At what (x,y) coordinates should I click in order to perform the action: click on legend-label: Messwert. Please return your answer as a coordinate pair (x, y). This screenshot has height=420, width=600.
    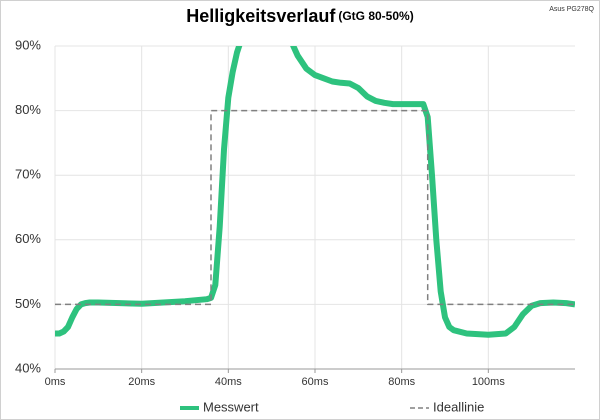
    Looking at the image, I should click on (231, 406).